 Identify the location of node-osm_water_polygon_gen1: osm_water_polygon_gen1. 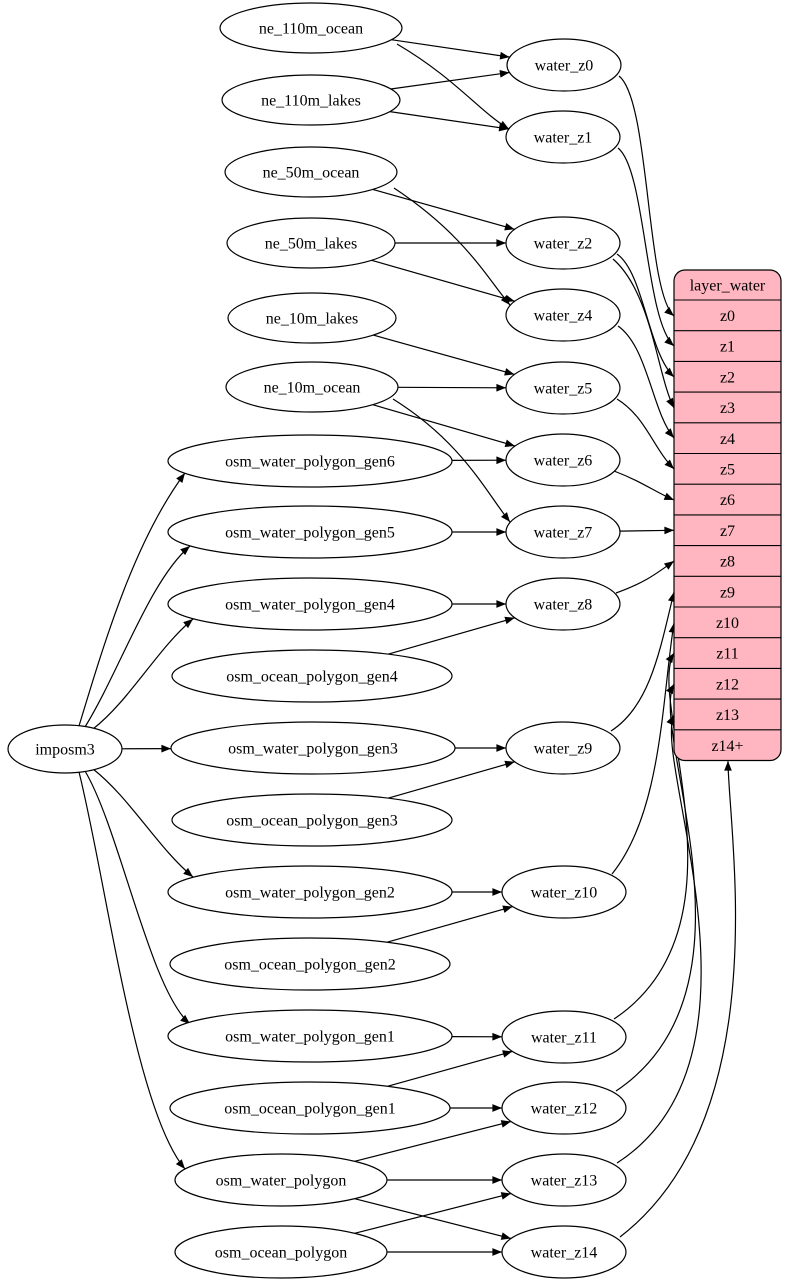
(310, 1036).